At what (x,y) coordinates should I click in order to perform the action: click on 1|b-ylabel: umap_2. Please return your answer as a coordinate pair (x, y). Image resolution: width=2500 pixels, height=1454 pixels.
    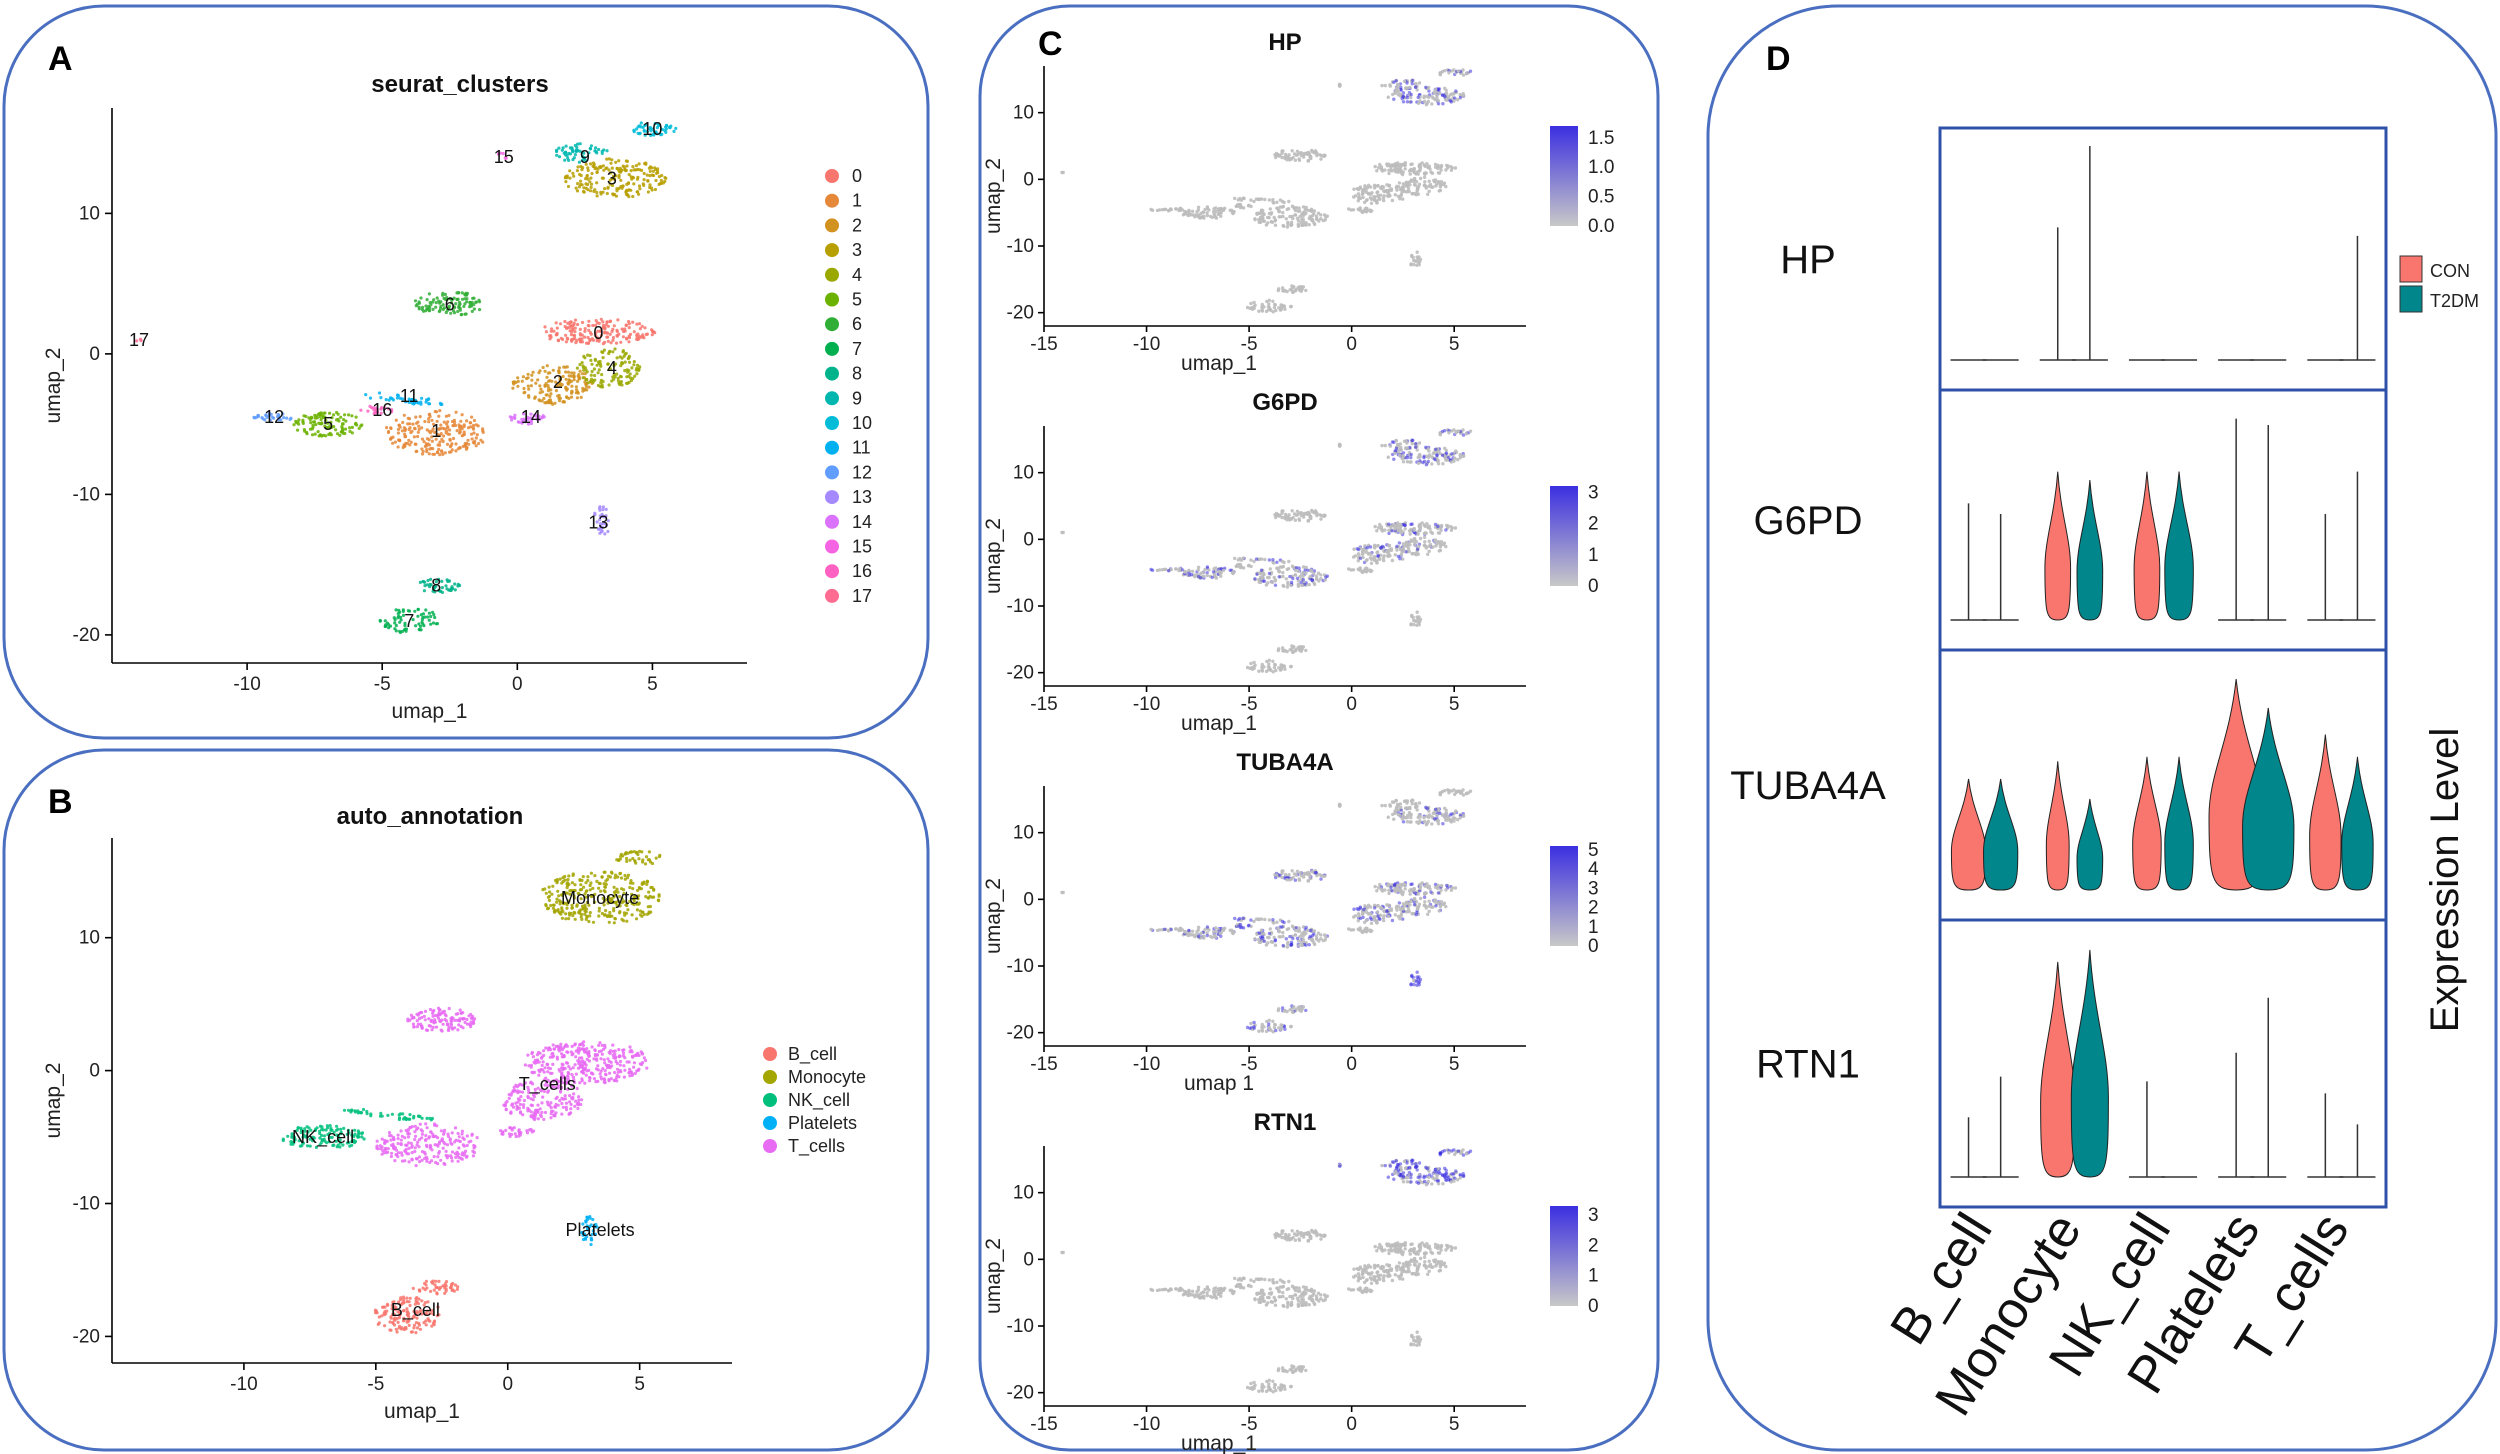
    Looking at the image, I should click on (53, 1101).